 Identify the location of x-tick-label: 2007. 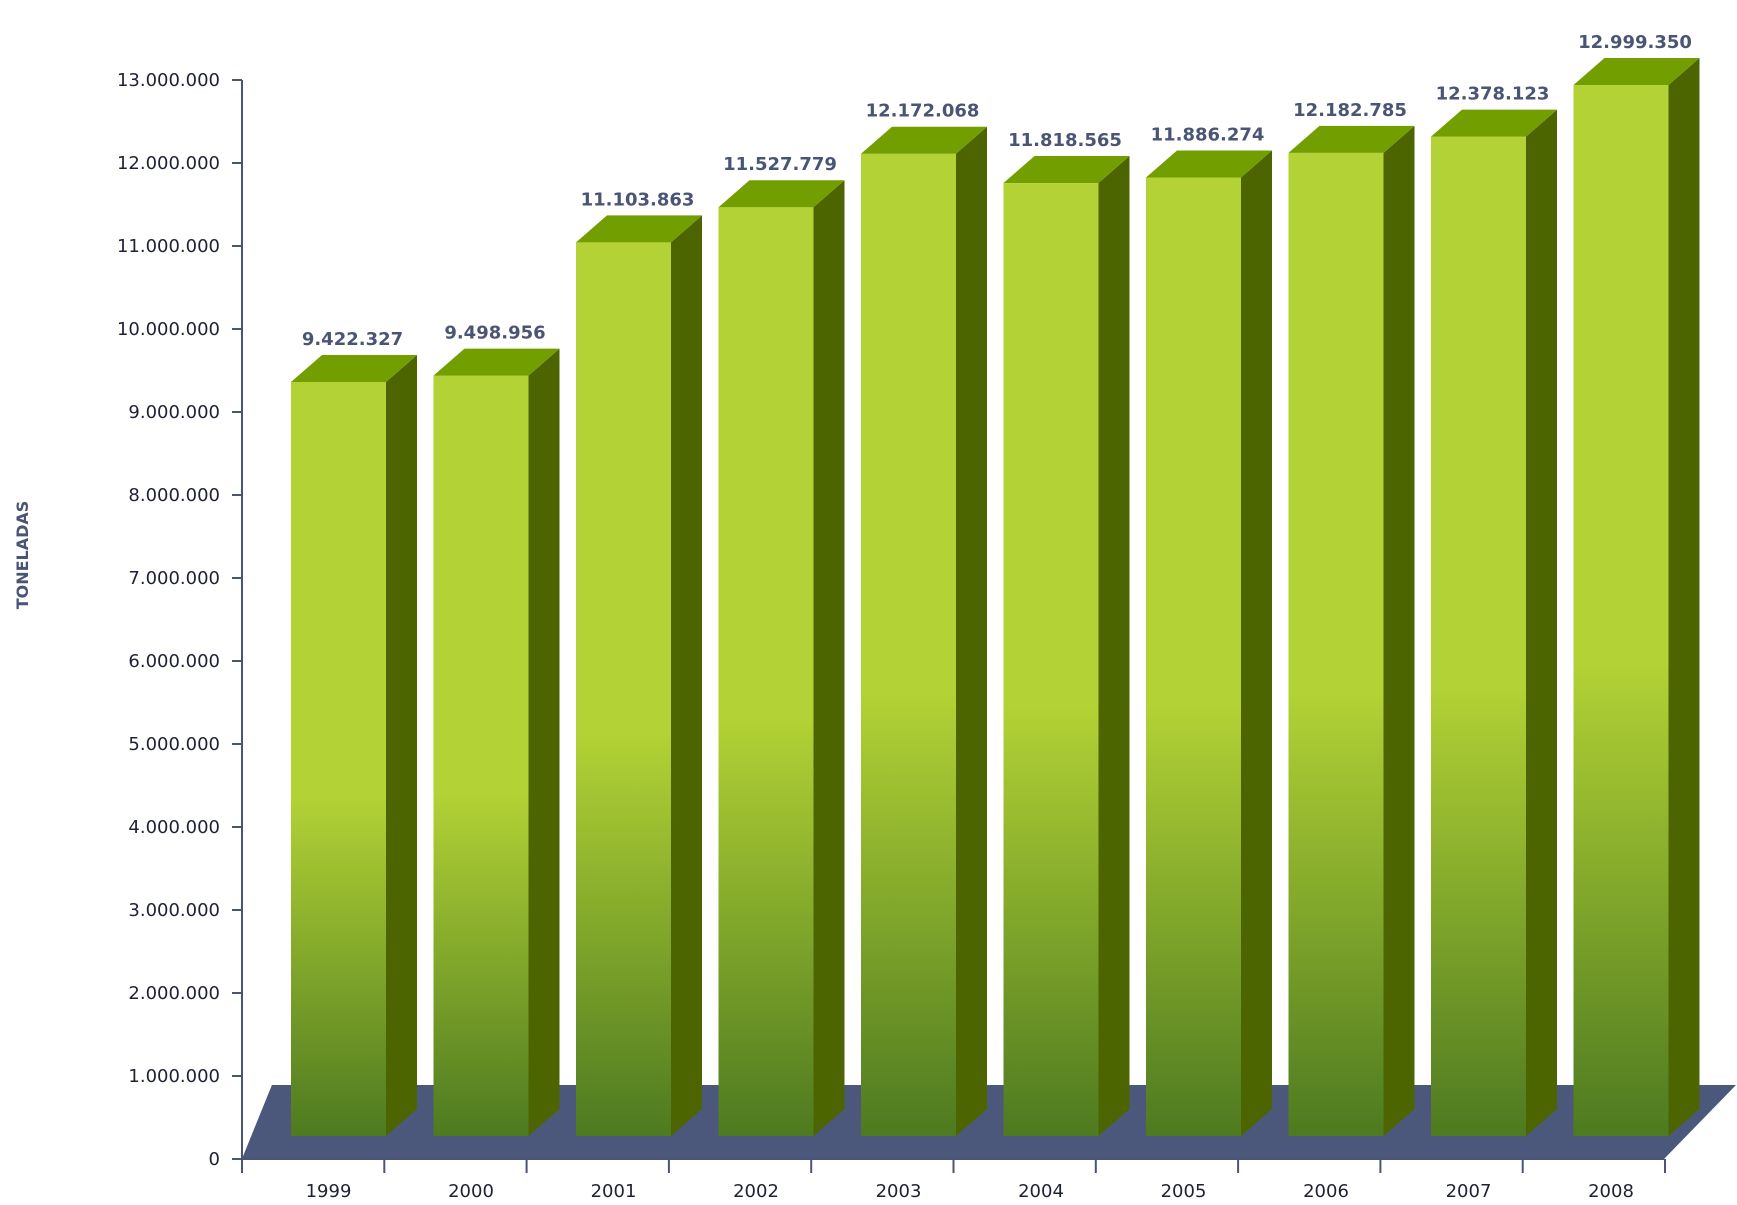
(1469, 1191).